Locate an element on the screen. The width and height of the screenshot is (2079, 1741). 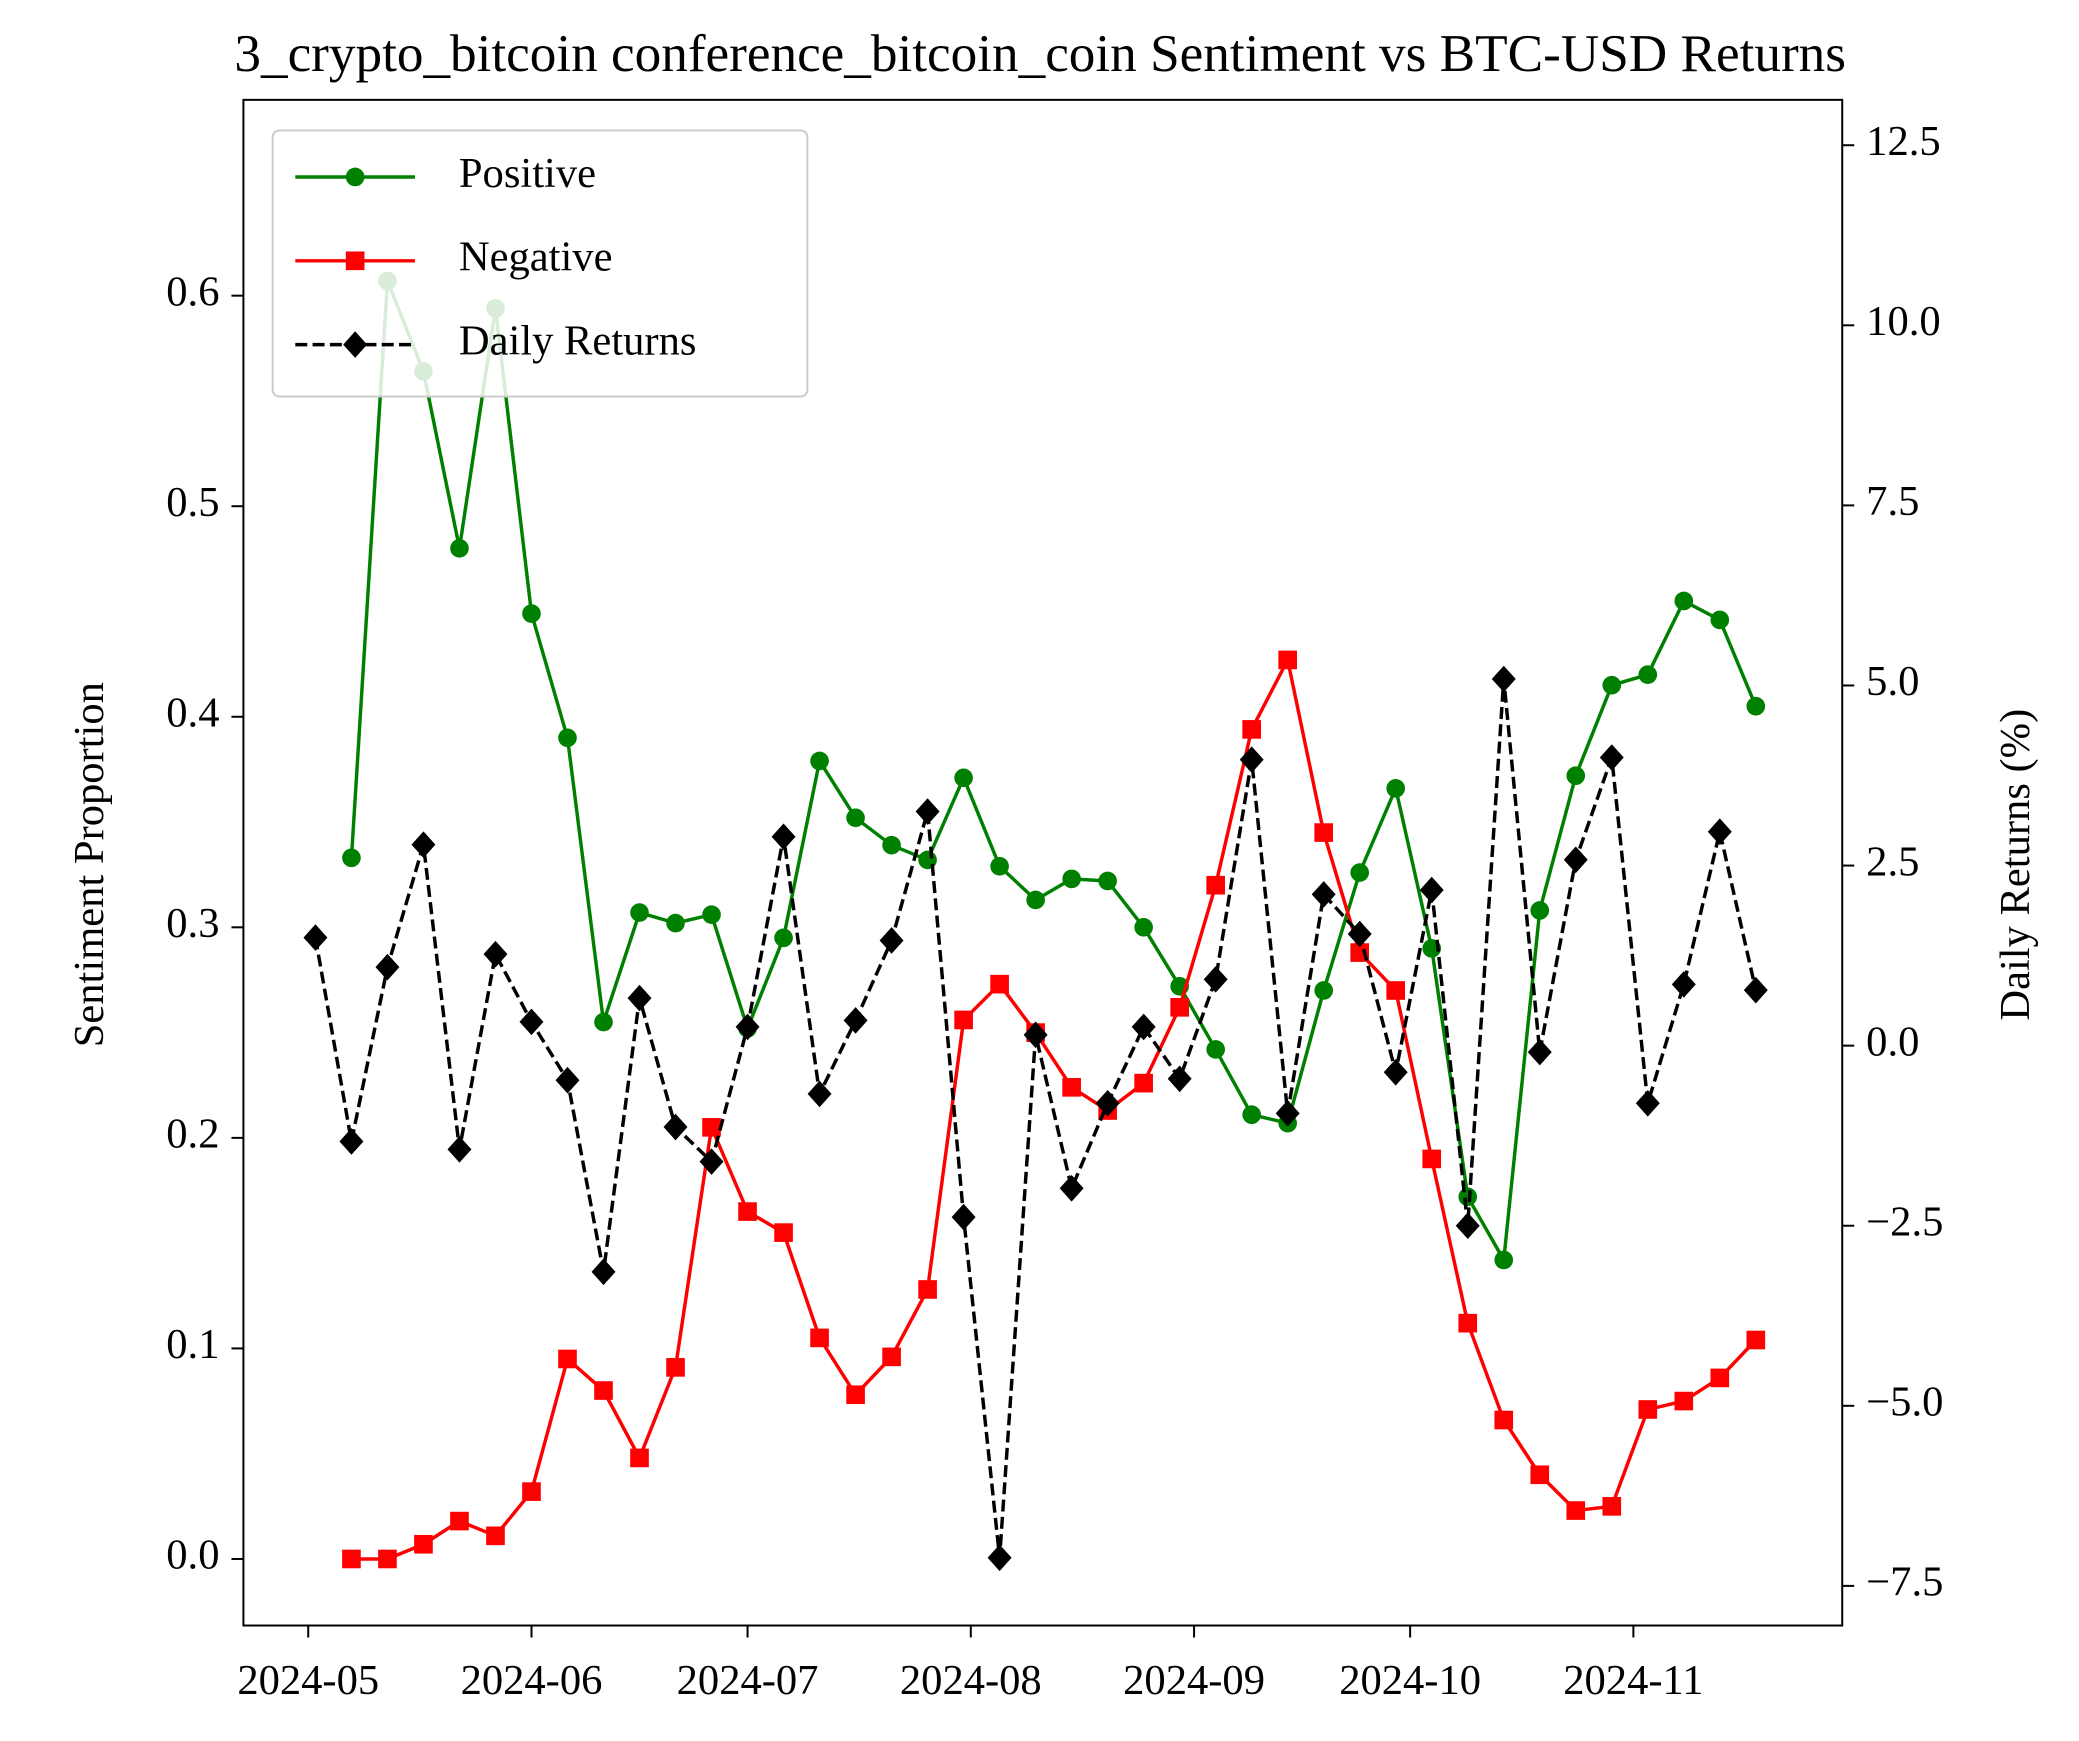
x-tick-label: 2024-11 is located at coordinates (1633, 1680).